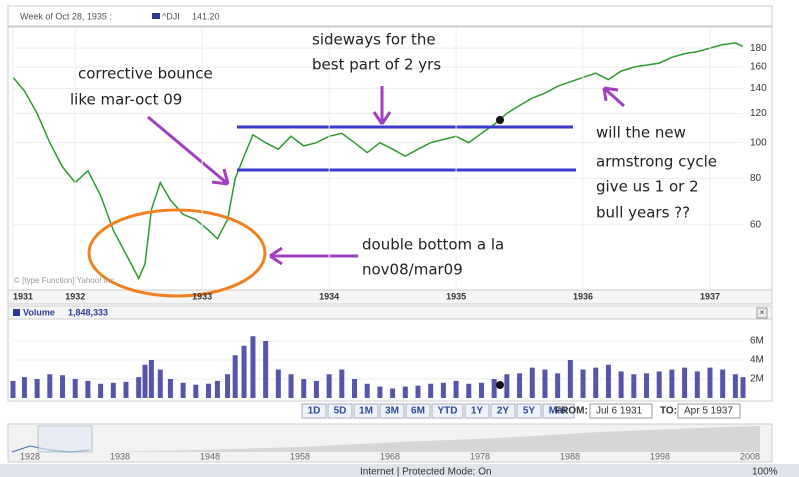 The image size is (799, 477). Describe the element at coordinates (750, 456) in the screenshot. I see `overview-year: 2008` at that location.